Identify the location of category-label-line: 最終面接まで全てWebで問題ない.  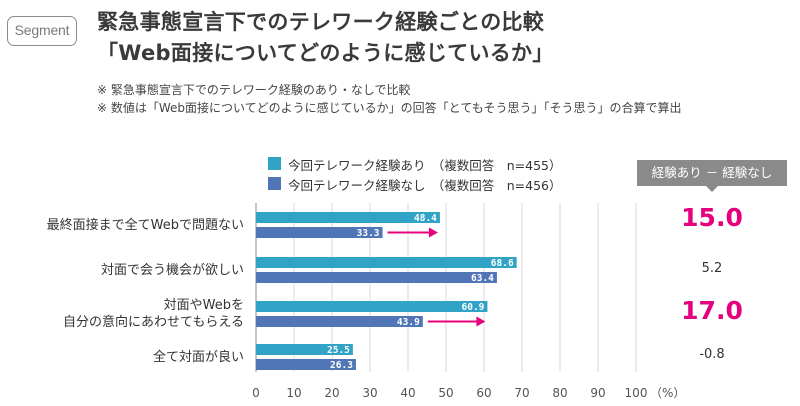
(145, 225).